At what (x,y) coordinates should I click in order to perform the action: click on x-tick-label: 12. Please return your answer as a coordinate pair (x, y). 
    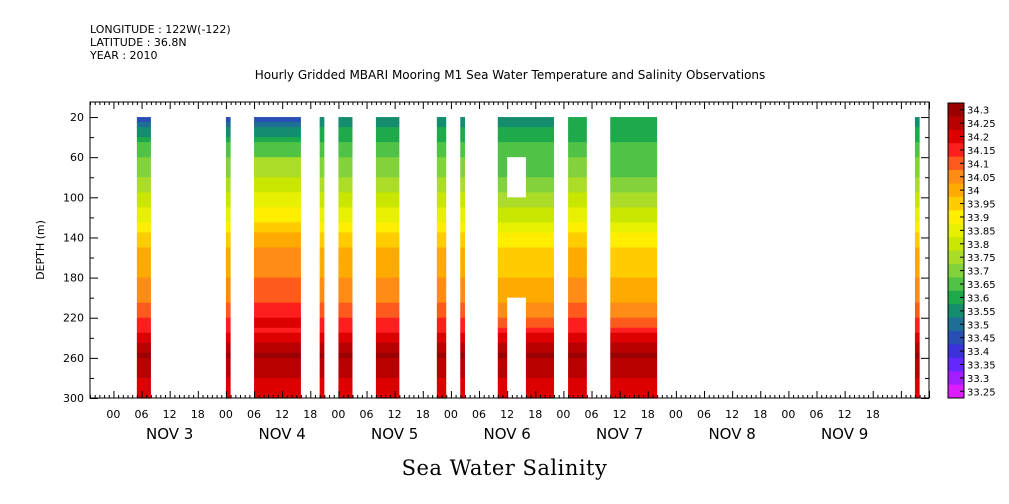
    Looking at the image, I should click on (732, 414).